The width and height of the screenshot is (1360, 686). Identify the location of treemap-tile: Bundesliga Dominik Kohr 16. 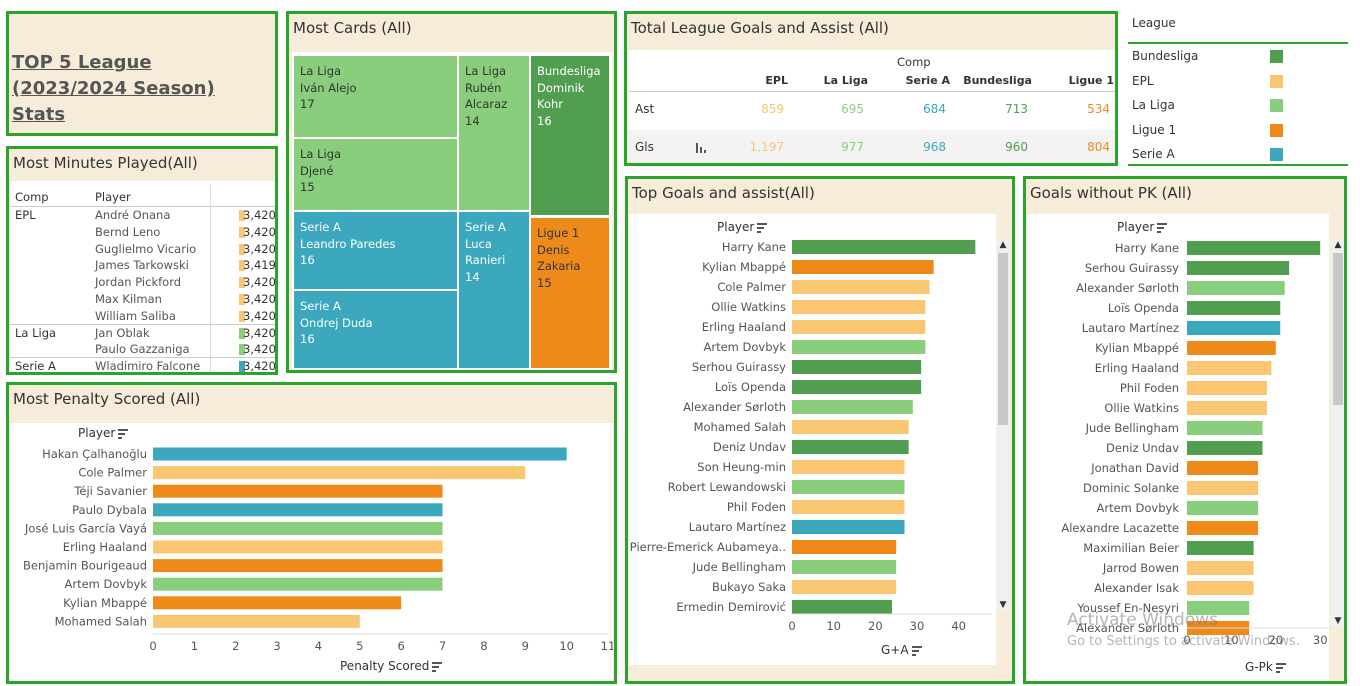
(570, 135).